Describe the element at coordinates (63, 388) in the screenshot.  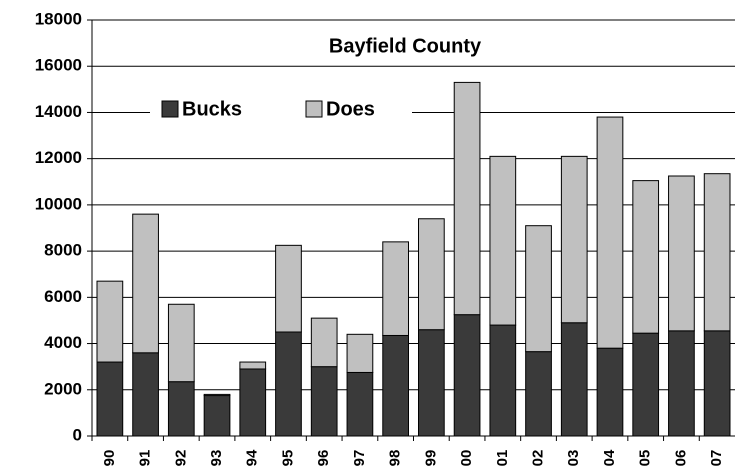
I see `y-tick-label: 2000` at that location.